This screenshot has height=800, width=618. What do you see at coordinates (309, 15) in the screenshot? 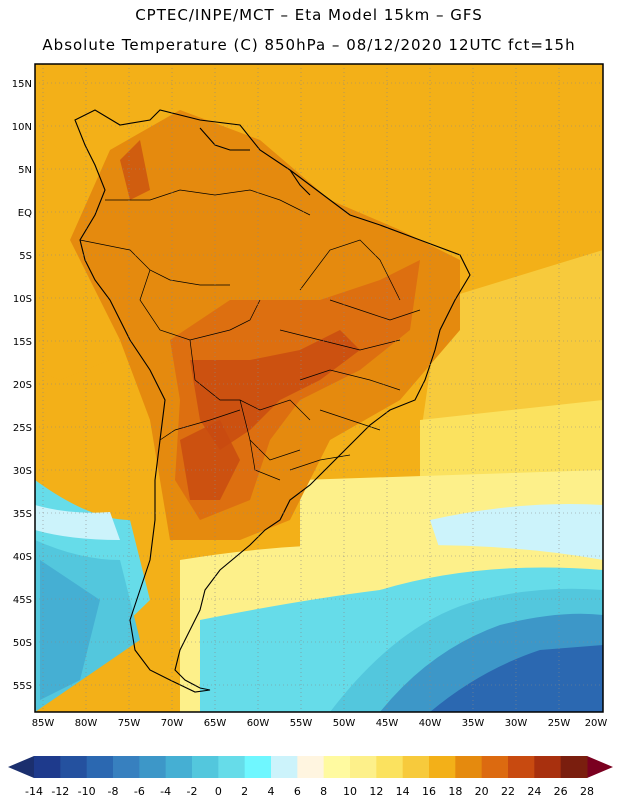
I see `map-title: CPTEC/INPE/MCT – Eta Model 15km – GFS` at bounding box center [309, 15].